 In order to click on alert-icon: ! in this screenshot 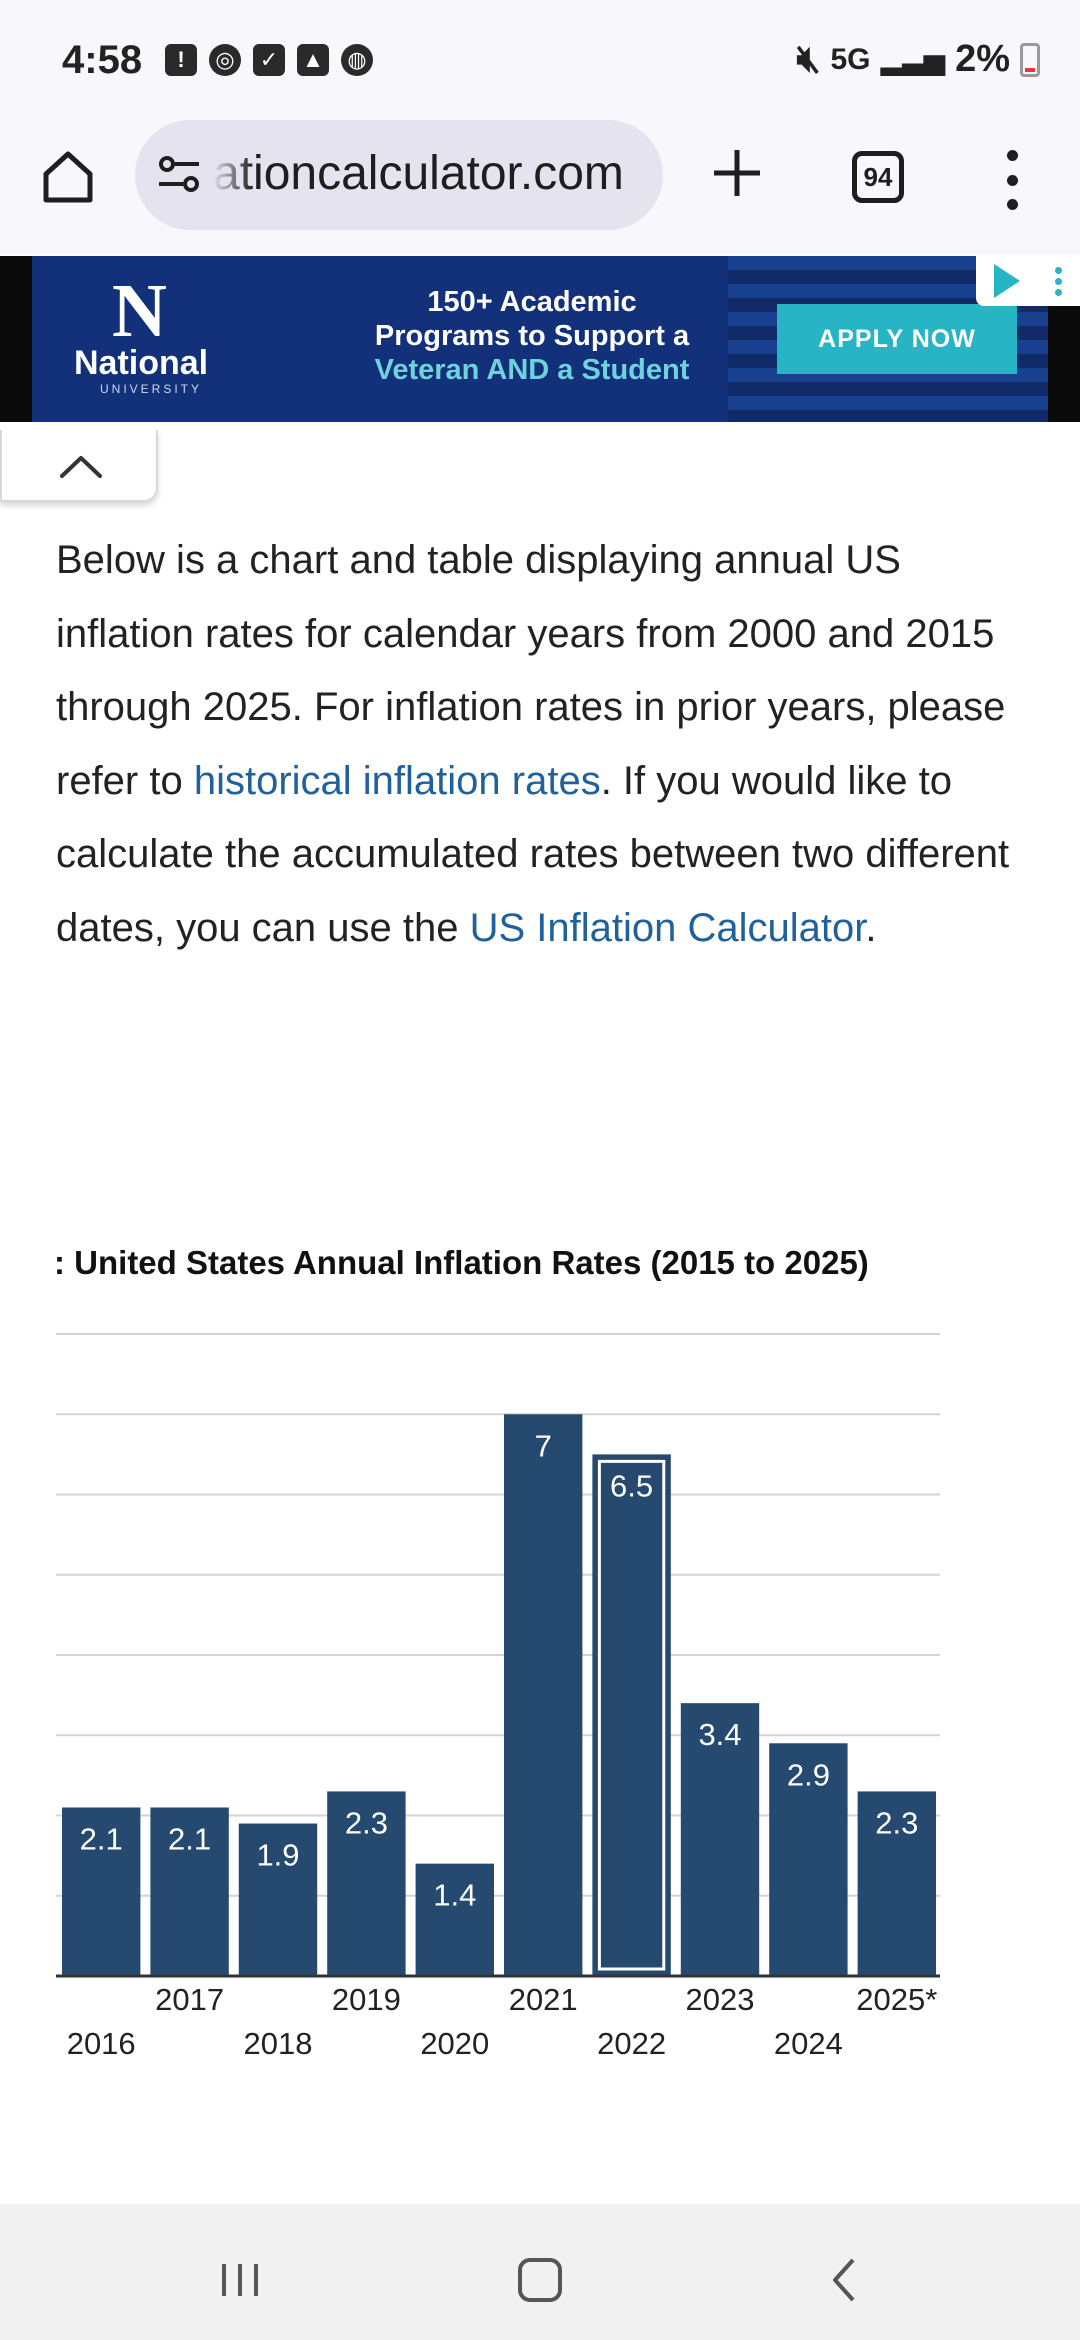, I will do `click(181, 60)`.